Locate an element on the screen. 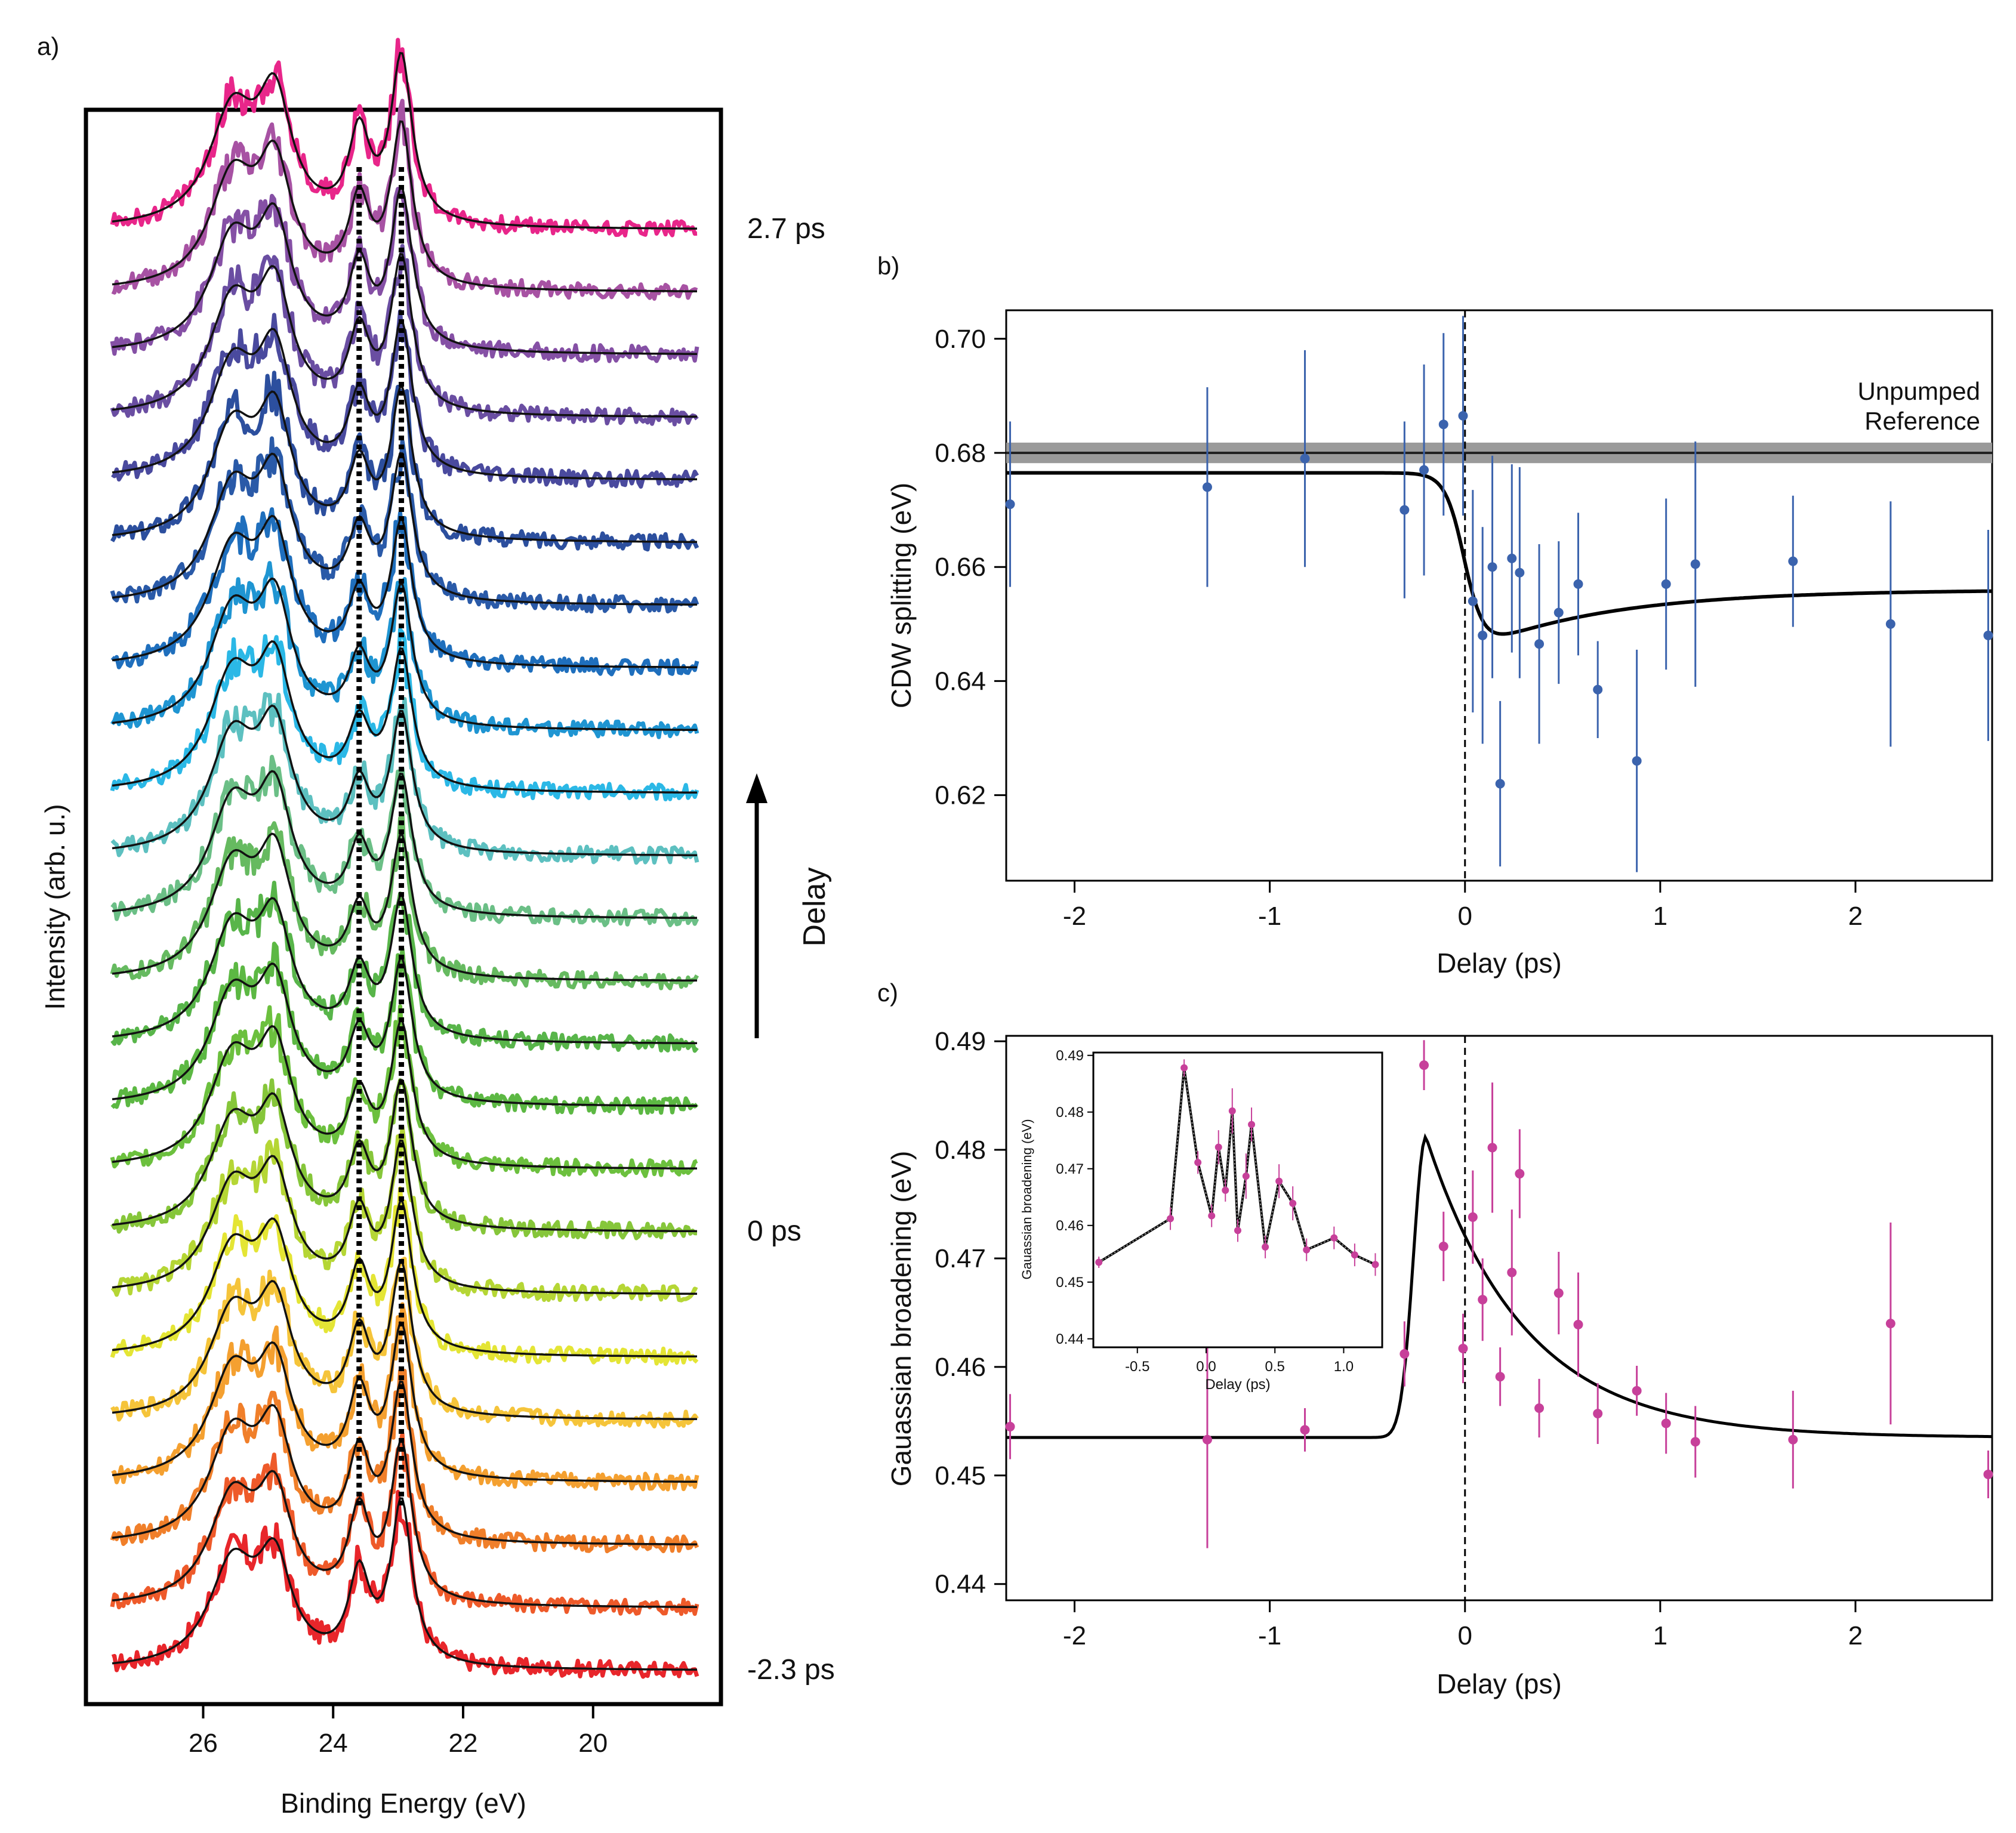  delay-arrow is located at coordinates (756, 905).